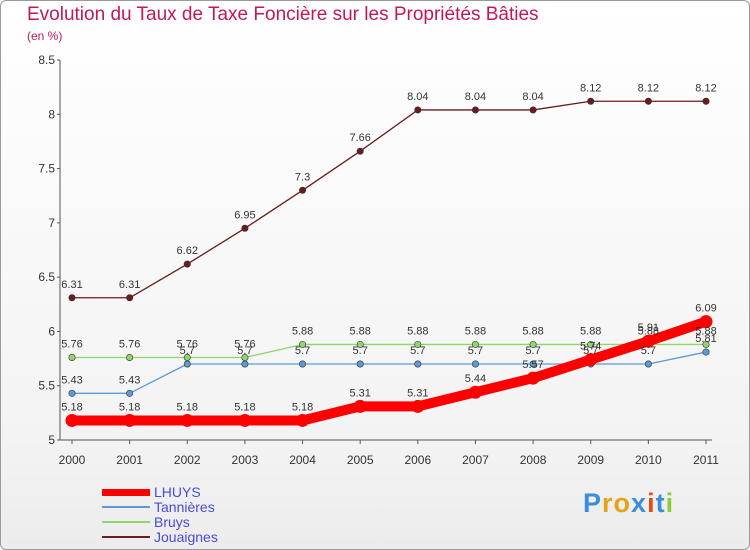 The image size is (750, 550). Describe the element at coordinates (648, 460) in the screenshot. I see `x-tick-label: 2010` at that location.